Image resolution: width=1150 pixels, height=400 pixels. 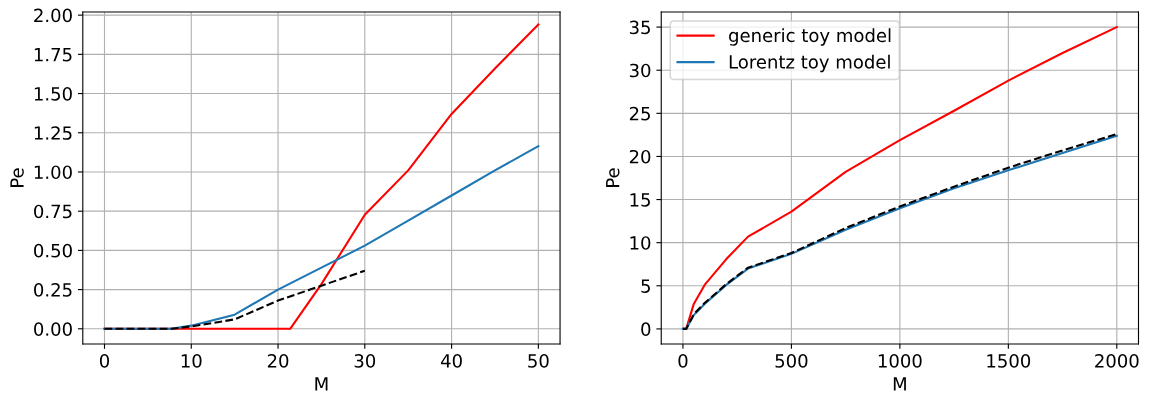 I want to click on x-tick-label: 500, so click(x=791, y=361).